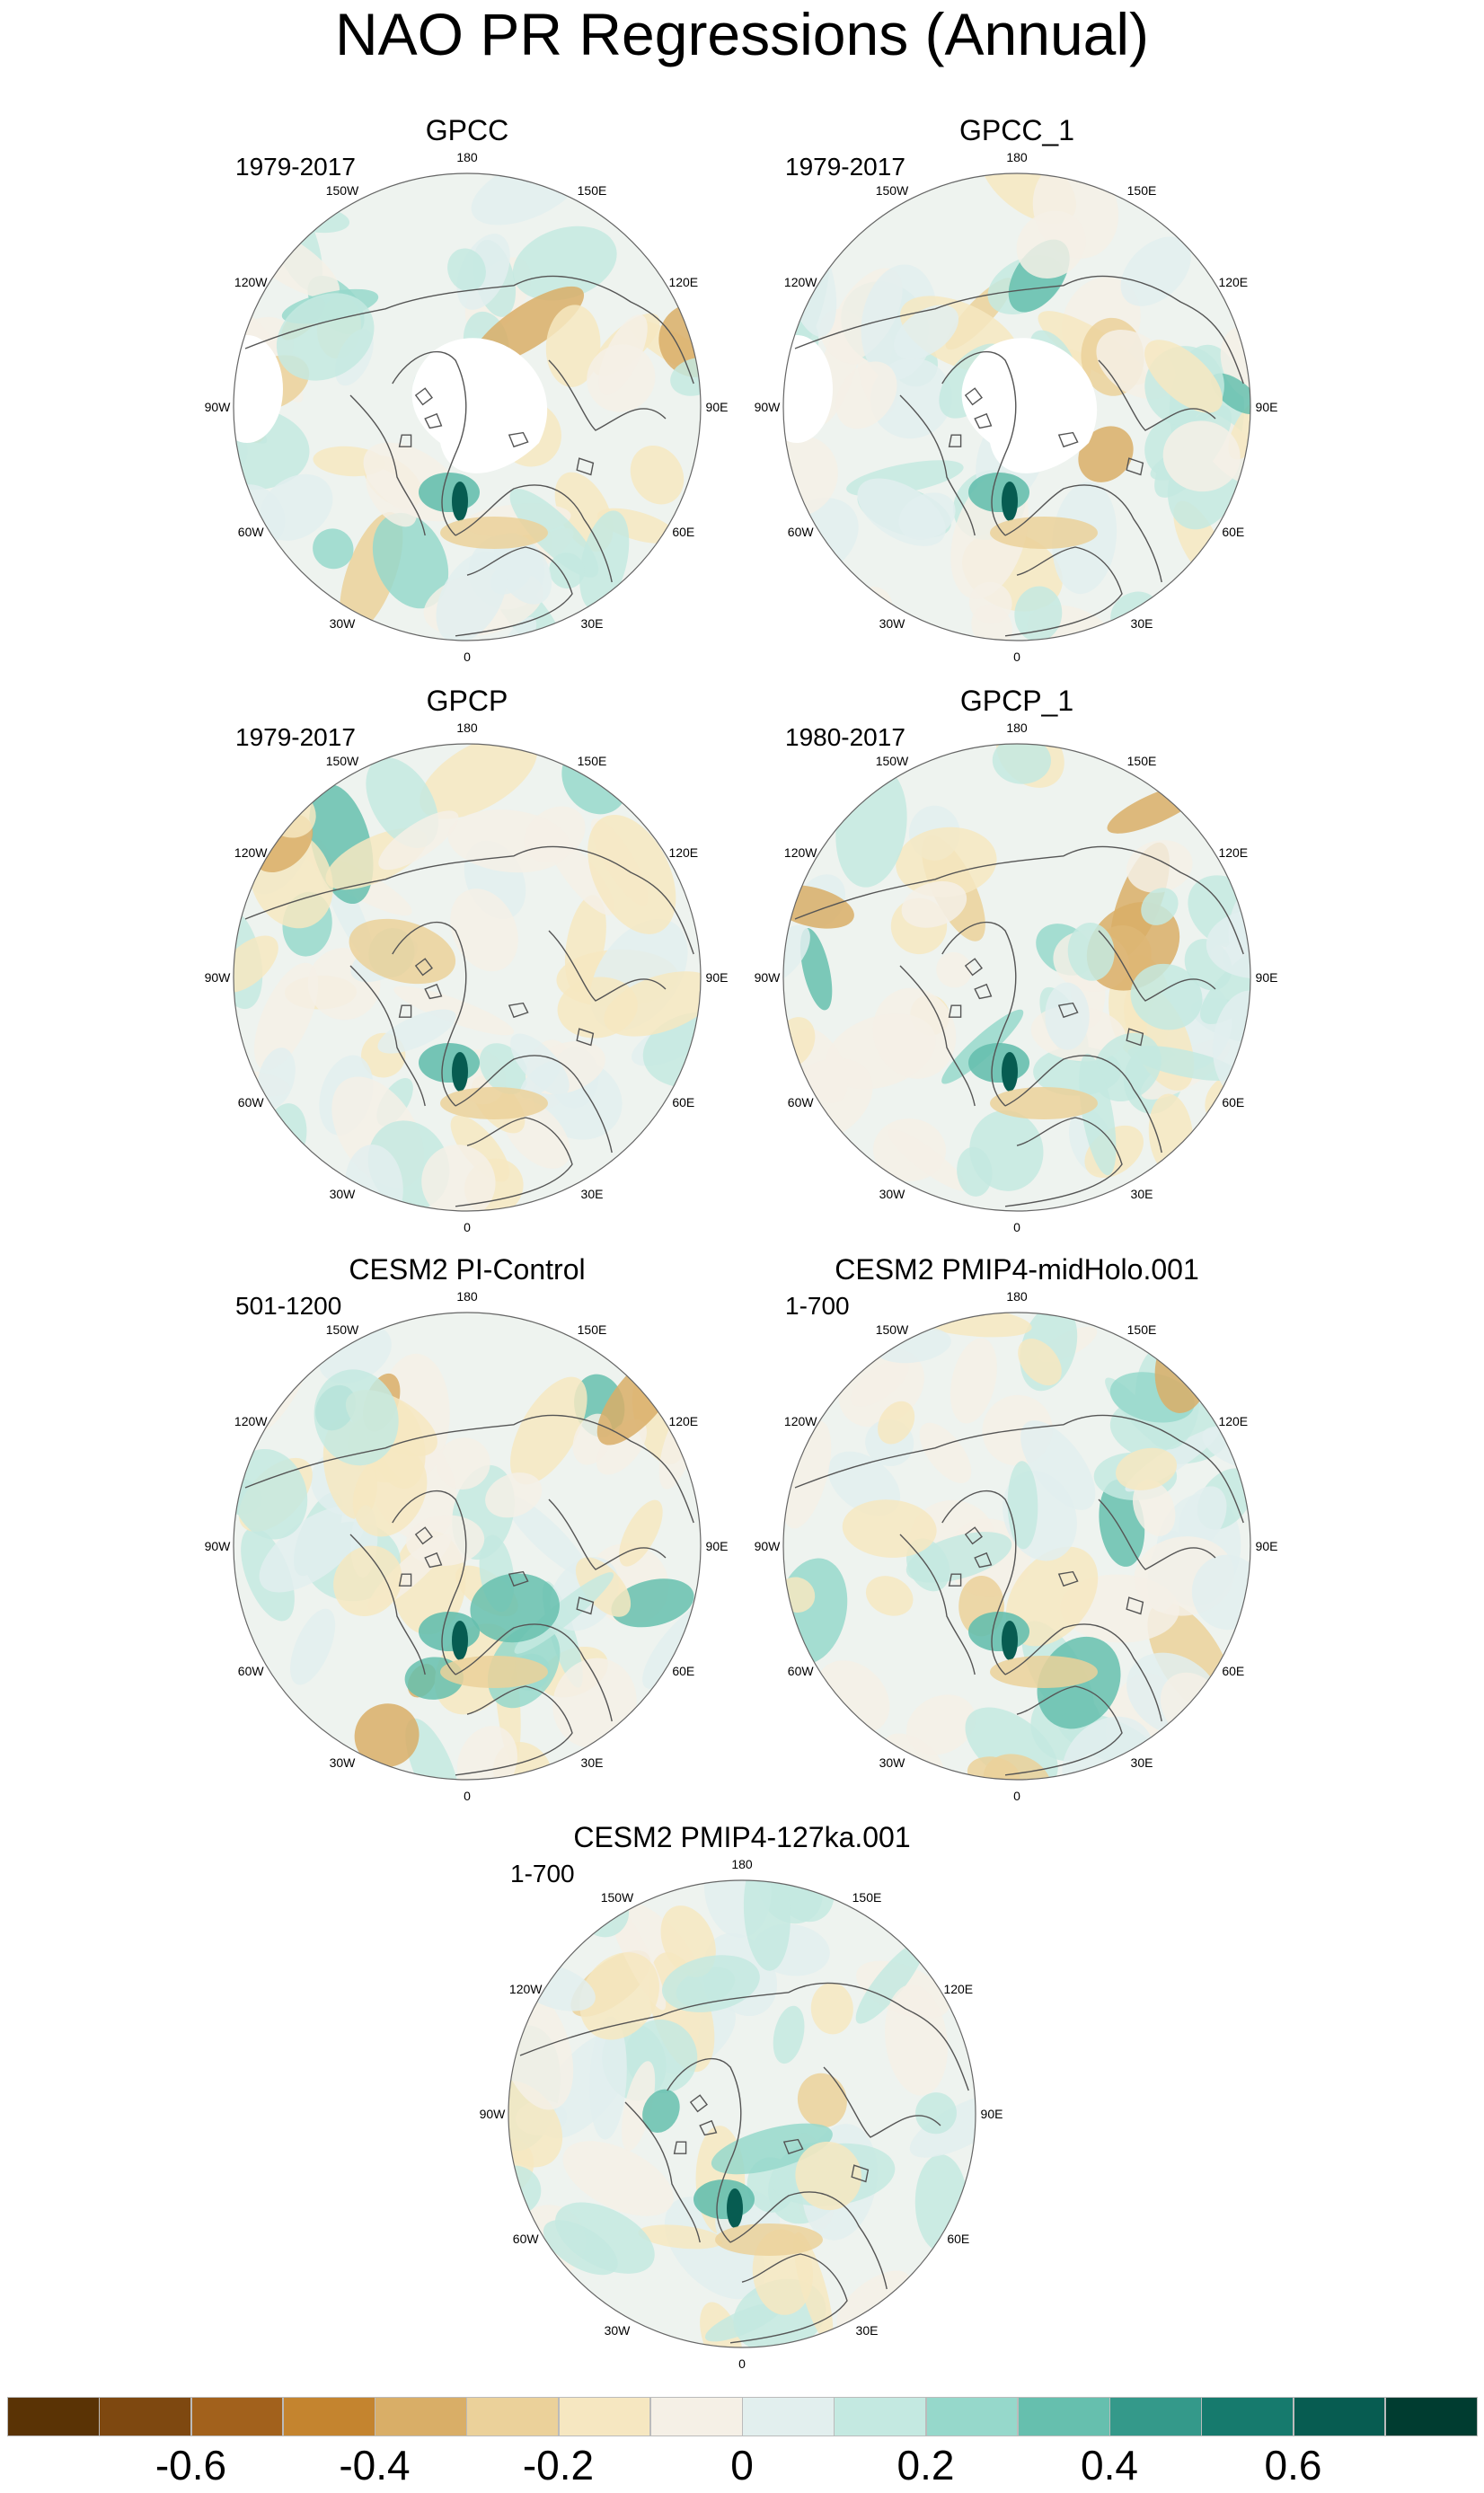  What do you see at coordinates (1293, 2465) in the screenshot?
I see `colorbar-tick-label: 0.6` at bounding box center [1293, 2465].